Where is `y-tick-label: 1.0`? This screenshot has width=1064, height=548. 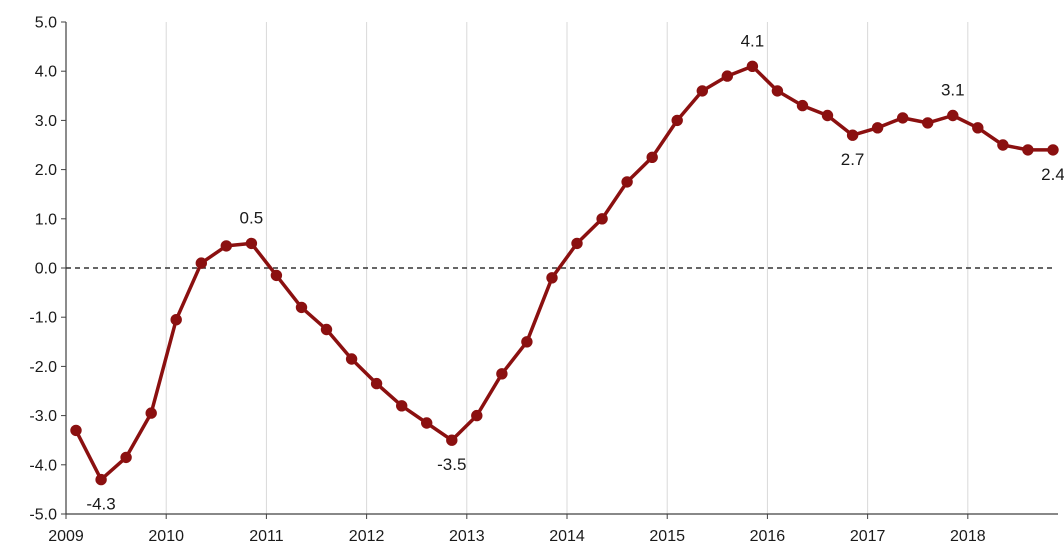
y-tick-label: 1.0 is located at coordinates (46, 219).